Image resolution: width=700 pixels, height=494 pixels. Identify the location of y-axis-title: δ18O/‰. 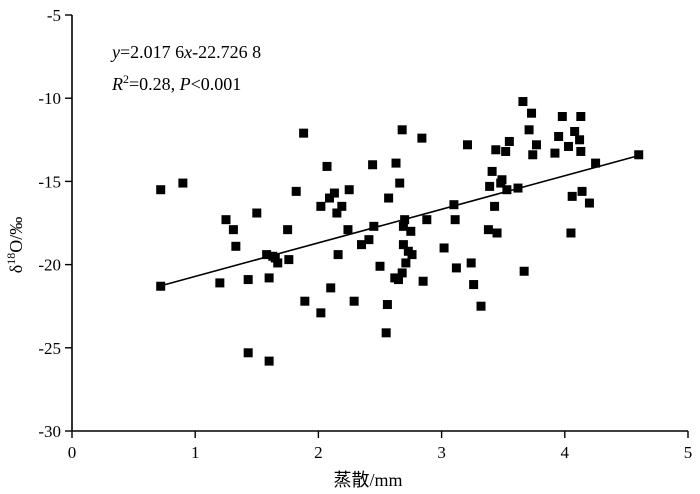
(15, 245).